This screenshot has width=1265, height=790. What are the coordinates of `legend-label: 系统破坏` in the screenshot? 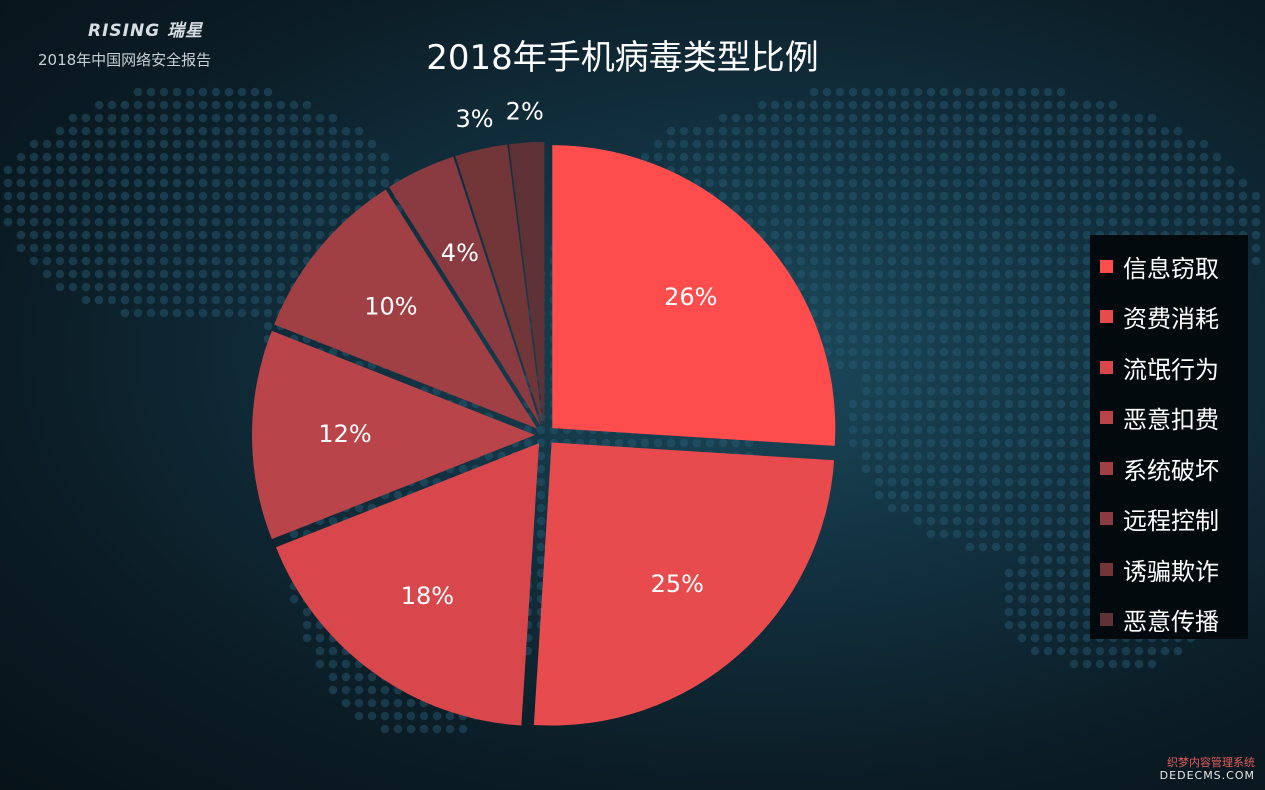 It's located at (1171, 470).